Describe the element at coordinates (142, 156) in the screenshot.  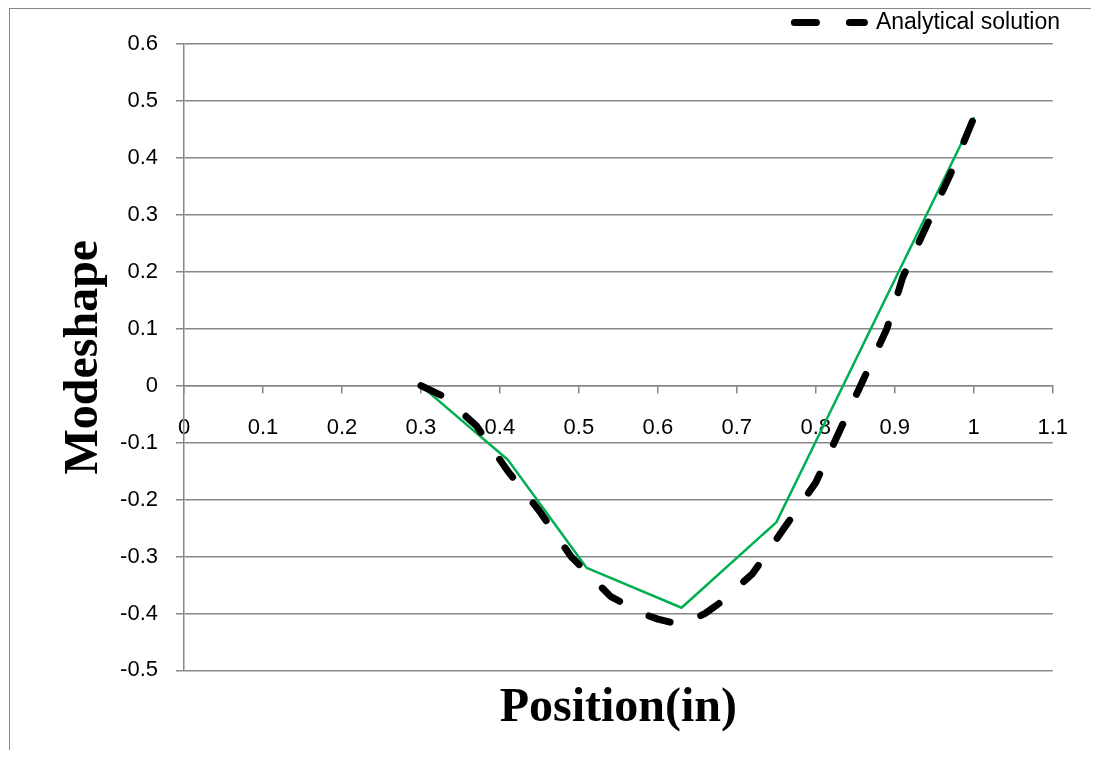
I see `y-tick-label: 0.4` at that location.